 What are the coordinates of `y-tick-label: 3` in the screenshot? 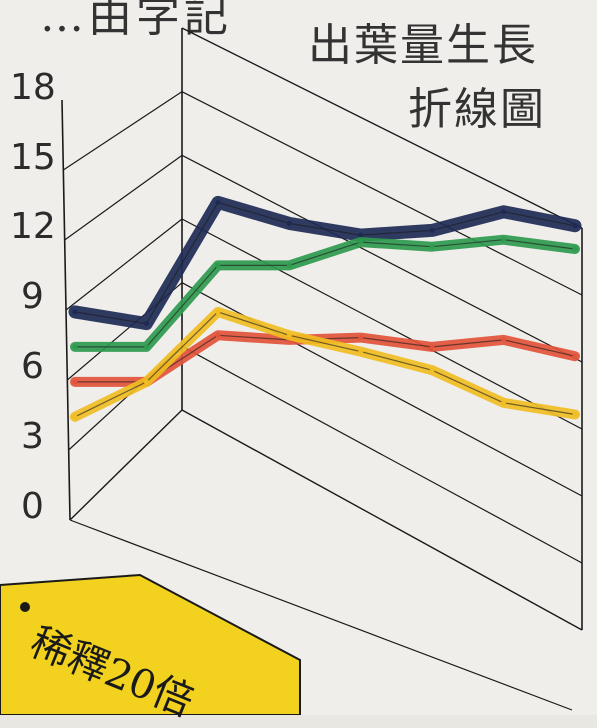 It's located at (32, 437).